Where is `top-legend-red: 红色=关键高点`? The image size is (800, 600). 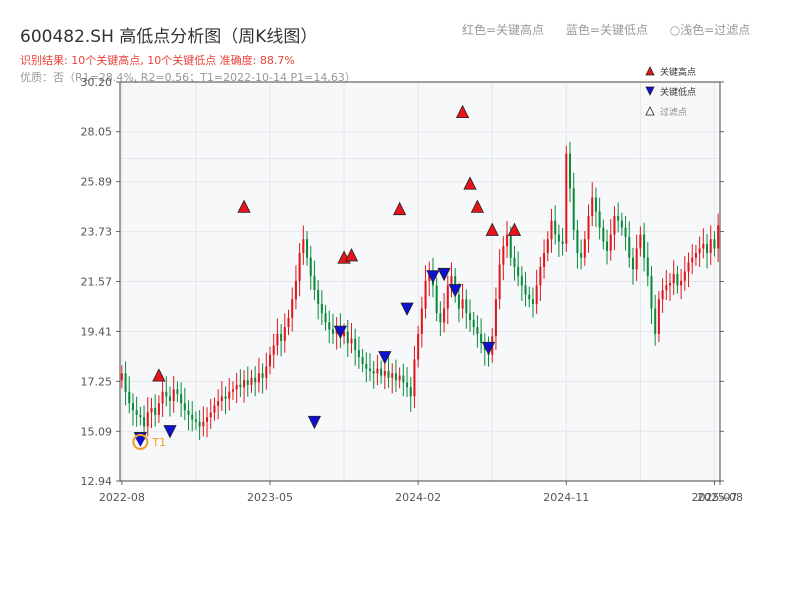
top-legend-red: 红色=关键高点 is located at coordinates (503, 30).